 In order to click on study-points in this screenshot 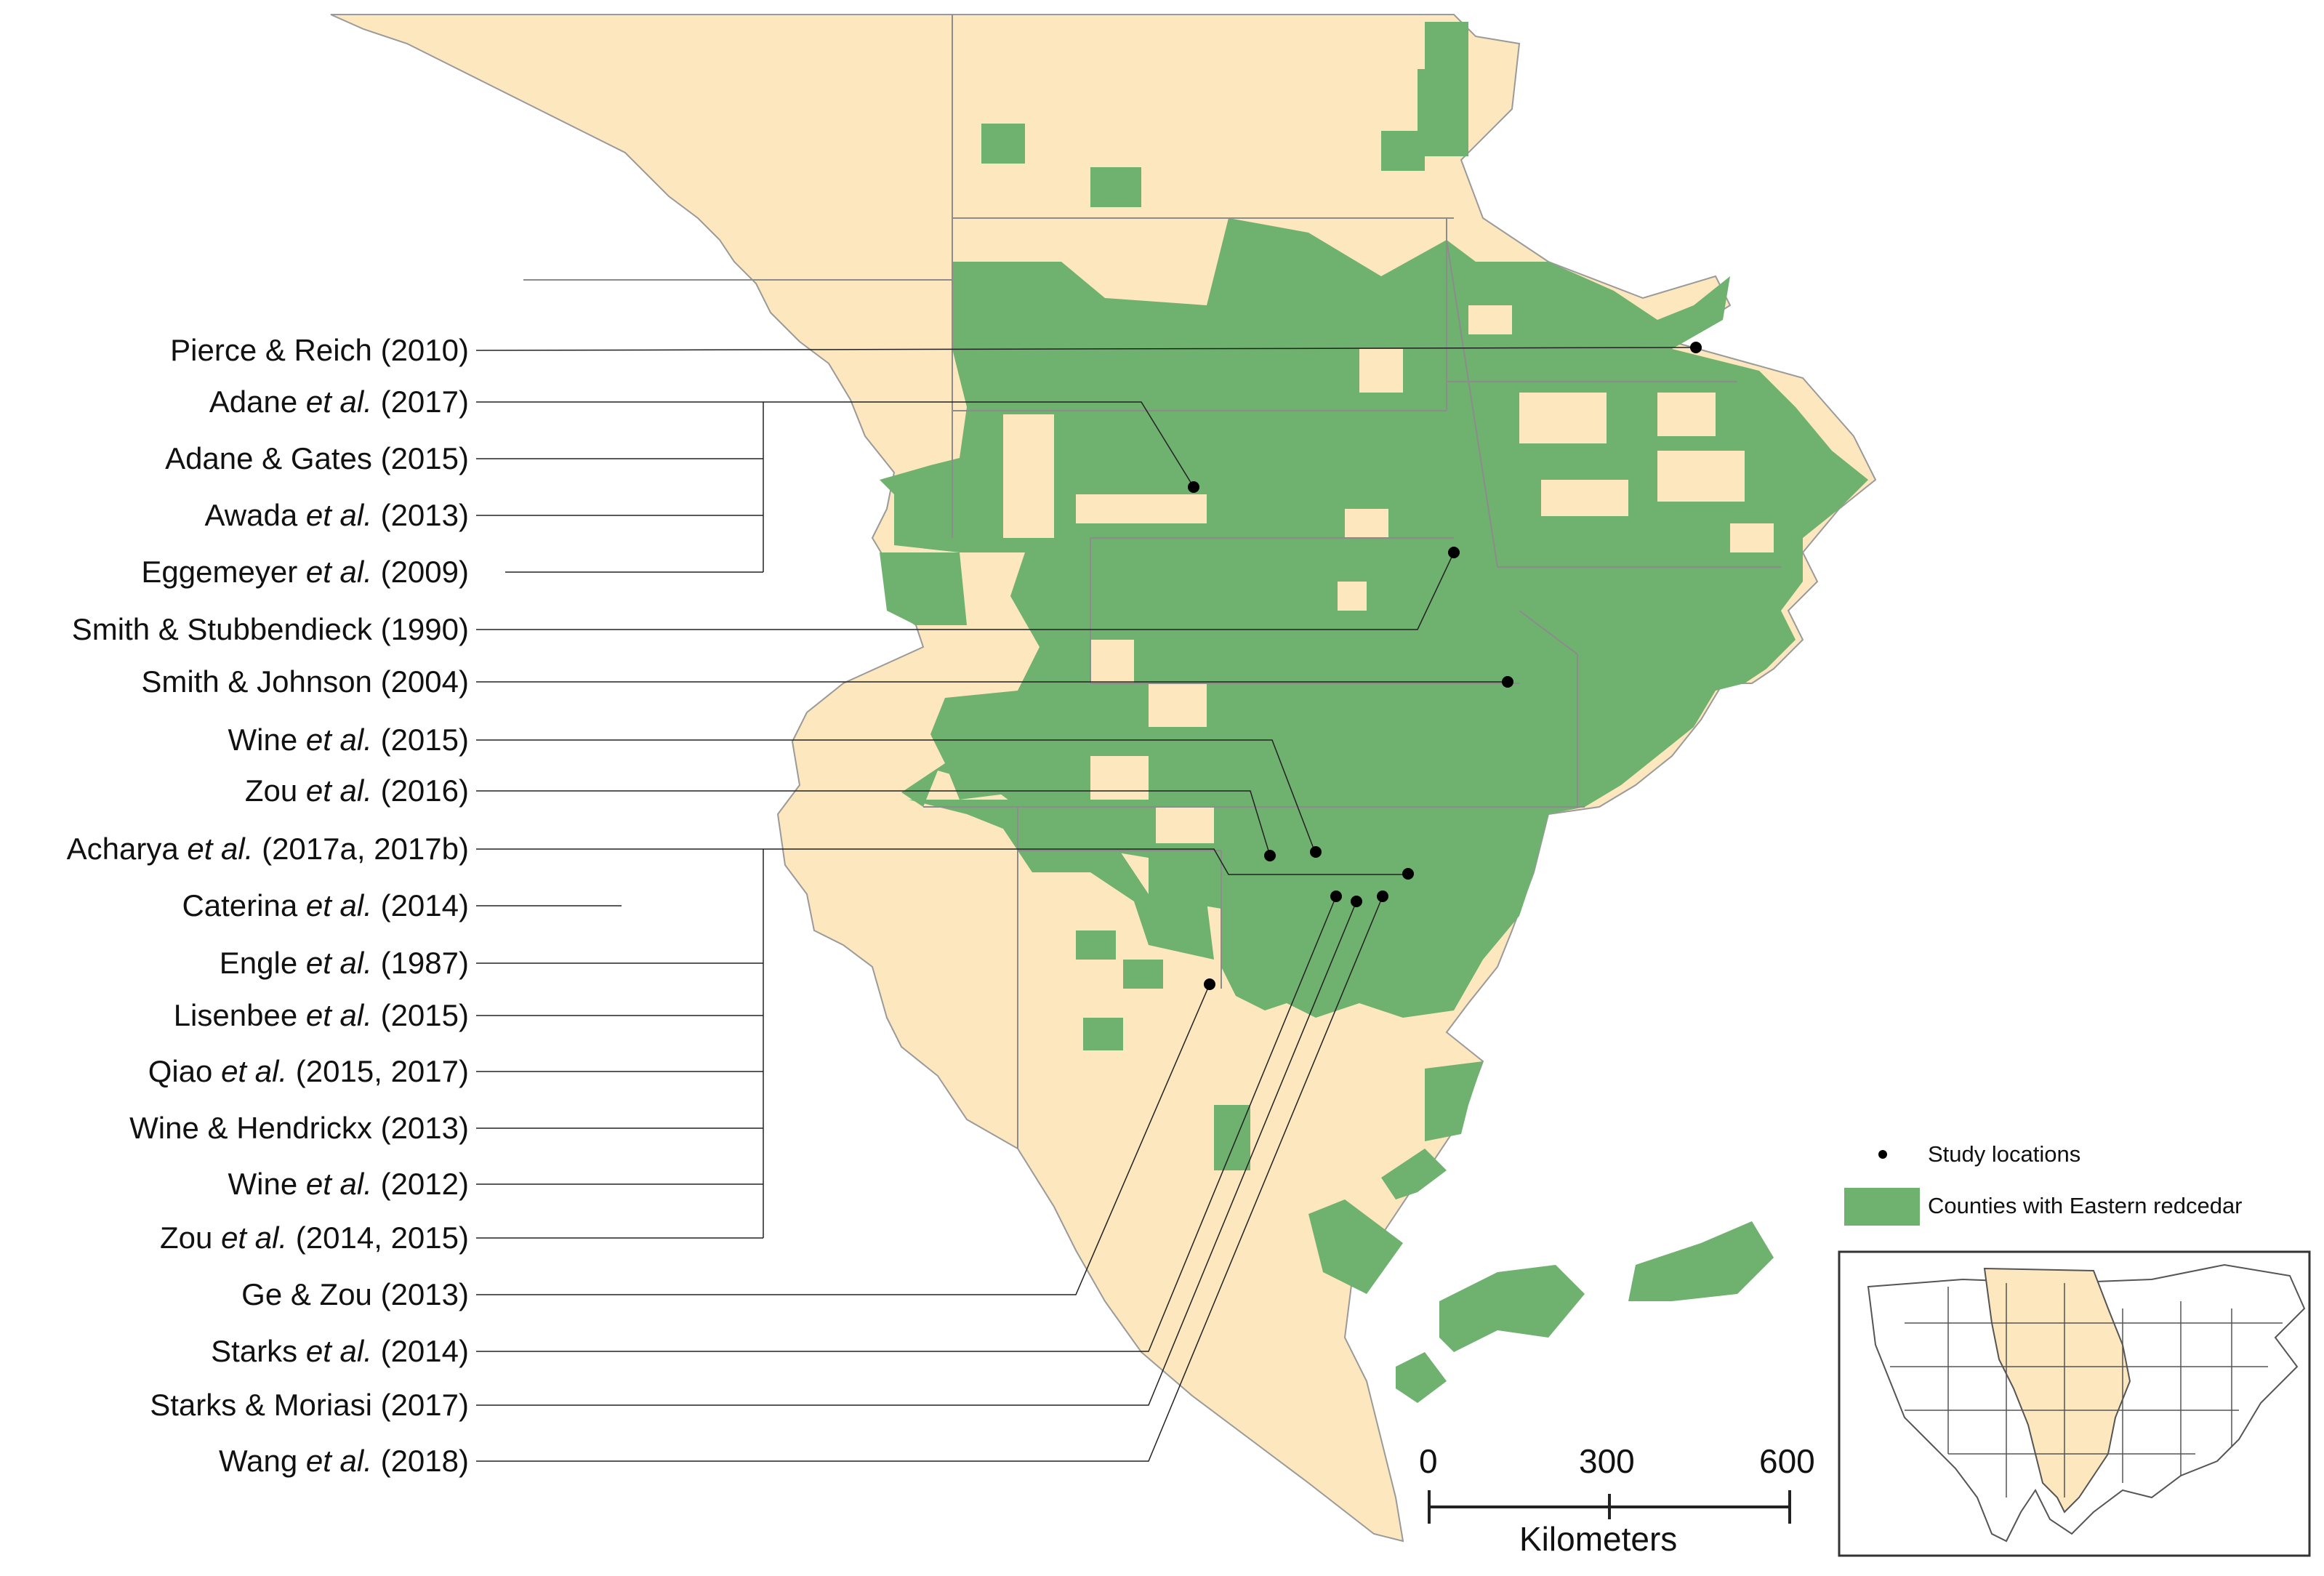, I will do `click(1445, 666)`.